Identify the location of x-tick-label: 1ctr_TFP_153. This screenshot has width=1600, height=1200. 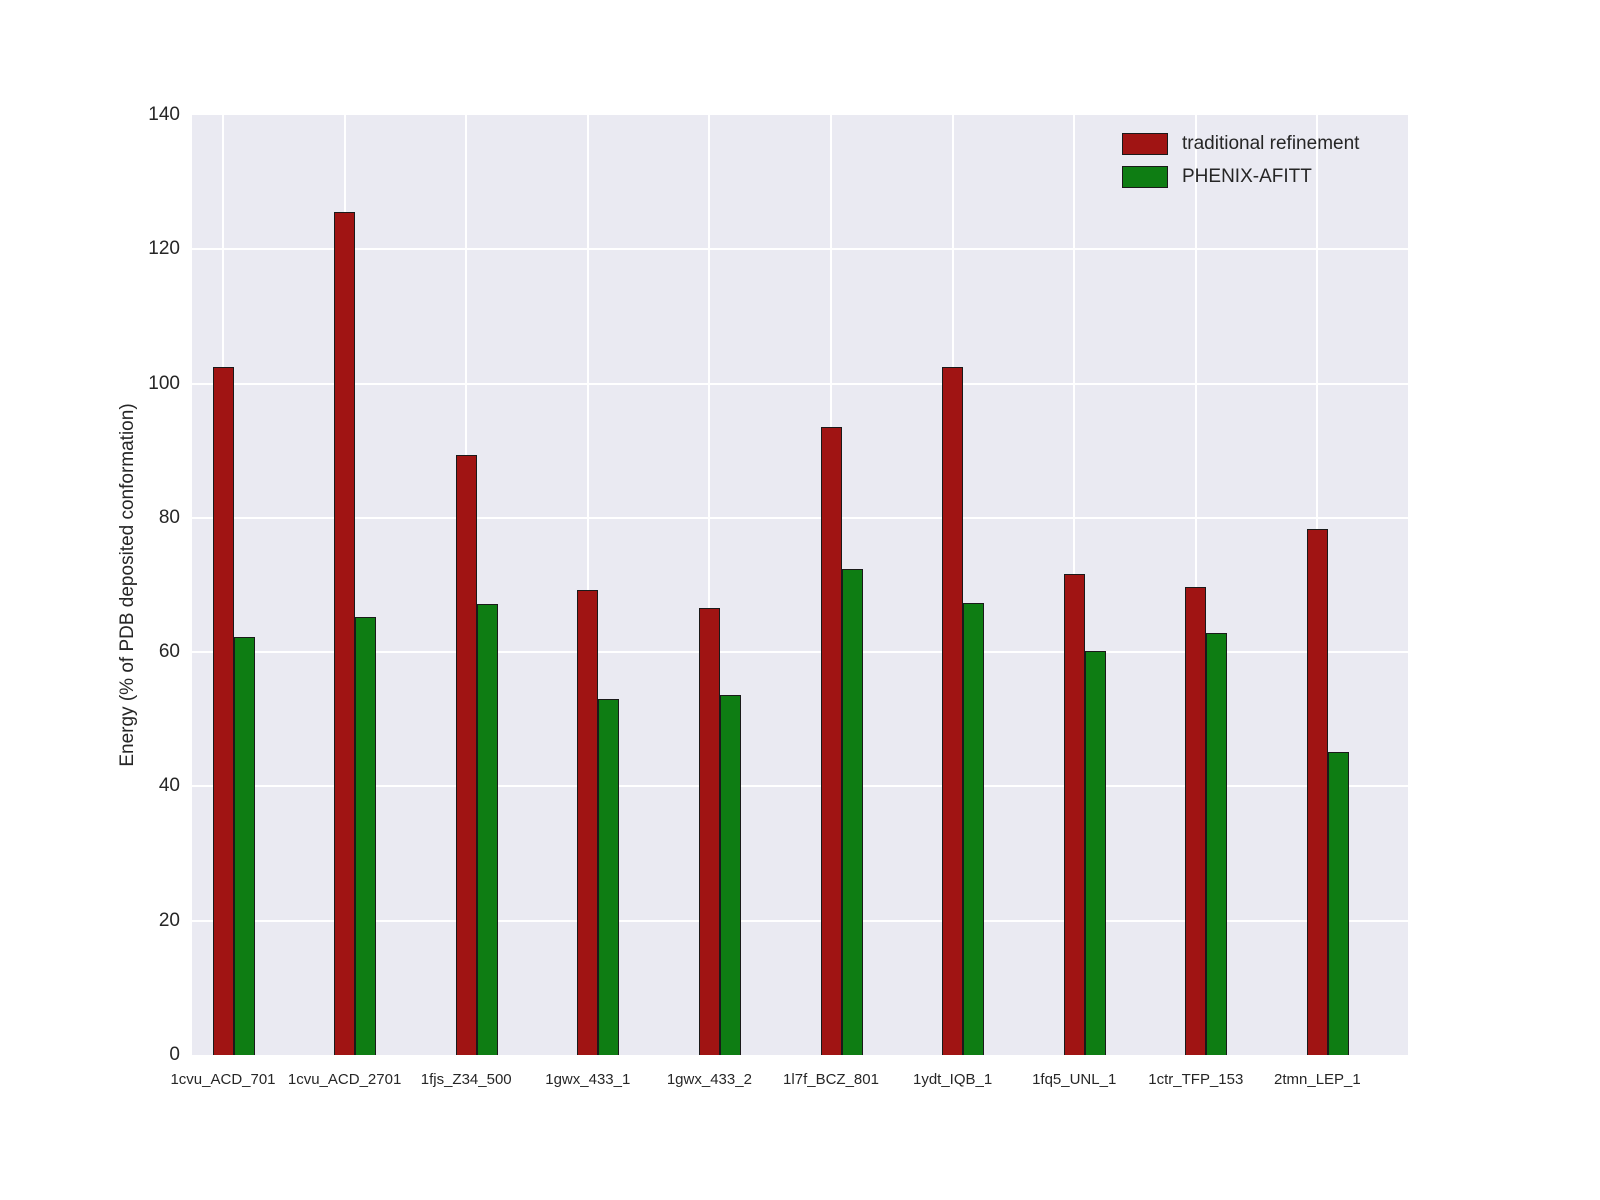
(1196, 1079).